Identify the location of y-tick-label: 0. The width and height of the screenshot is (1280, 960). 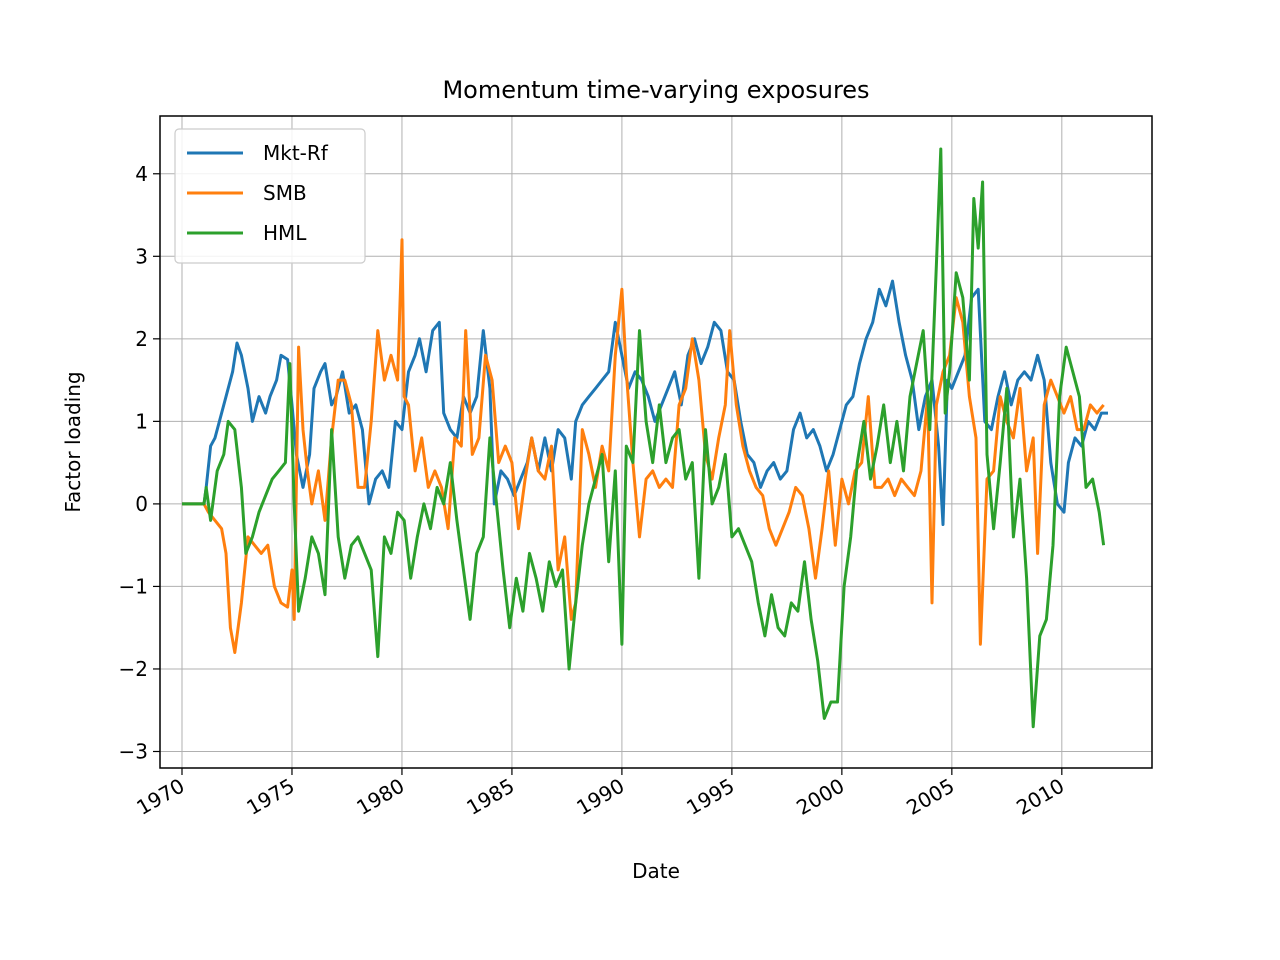
(141, 504).